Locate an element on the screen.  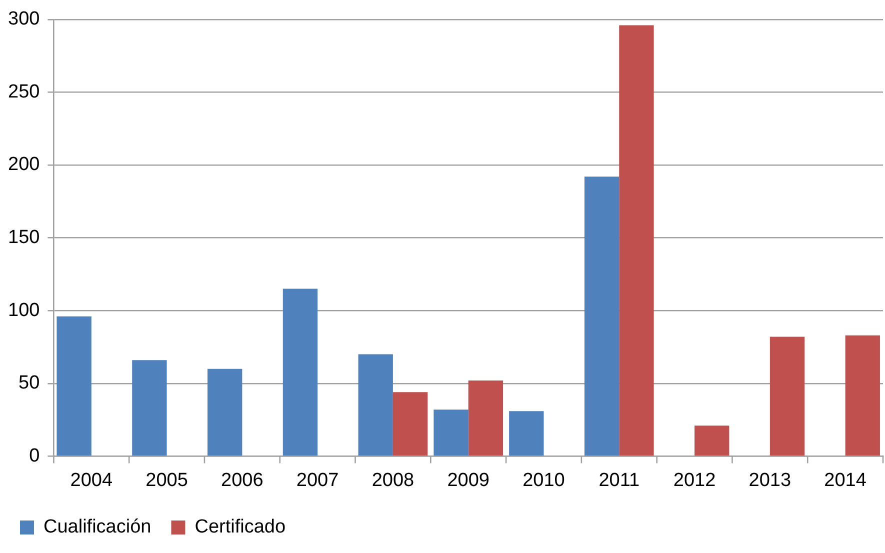
x-tick-label: 2008 is located at coordinates (393, 480).